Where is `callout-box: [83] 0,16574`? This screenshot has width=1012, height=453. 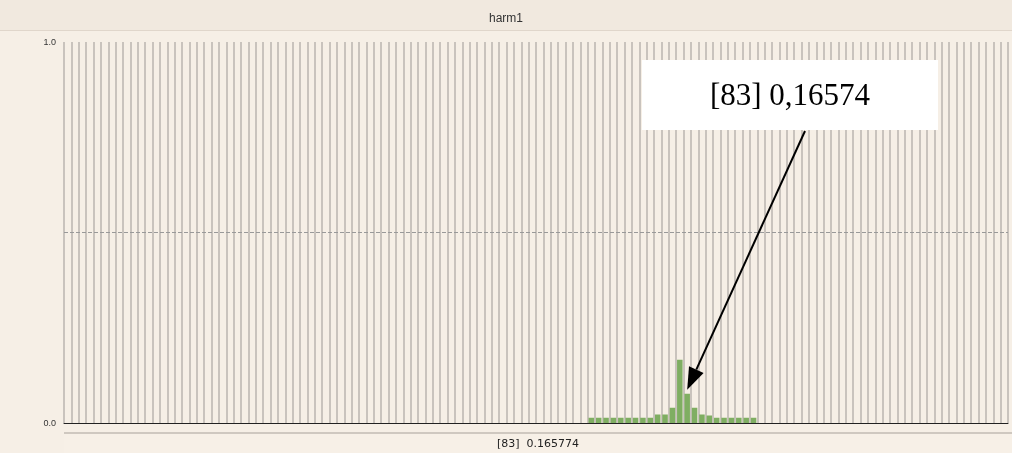
callout-box: [83] 0,16574 is located at coordinates (790, 95).